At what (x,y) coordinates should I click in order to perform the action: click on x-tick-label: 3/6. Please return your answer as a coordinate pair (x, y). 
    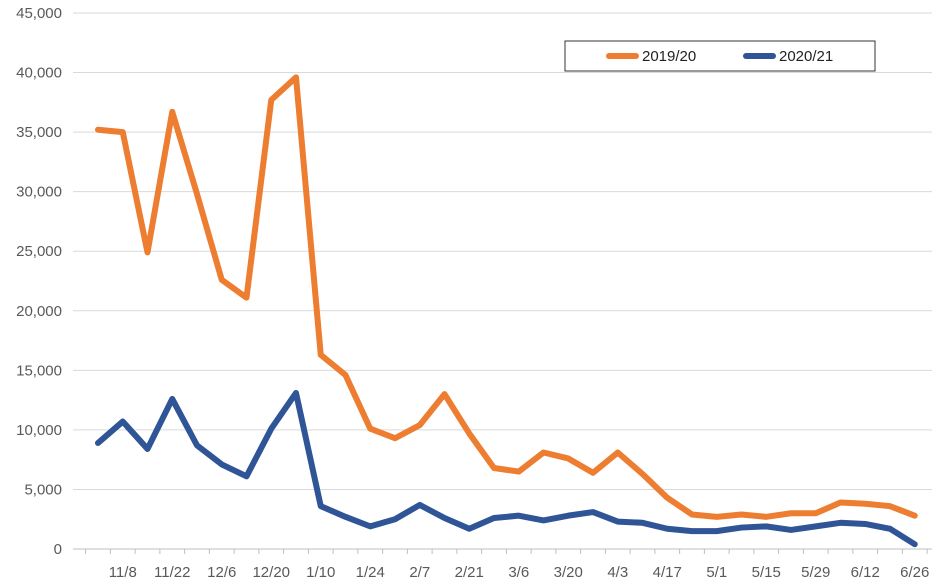
    Looking at the image, I should click on (518, 572).